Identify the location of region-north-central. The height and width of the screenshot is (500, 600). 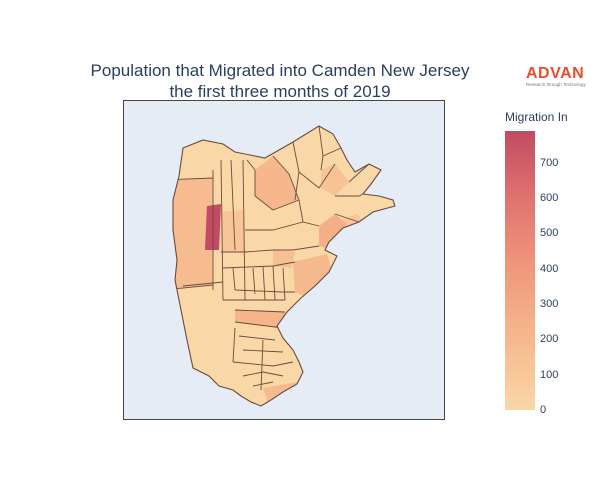
(277, 183).